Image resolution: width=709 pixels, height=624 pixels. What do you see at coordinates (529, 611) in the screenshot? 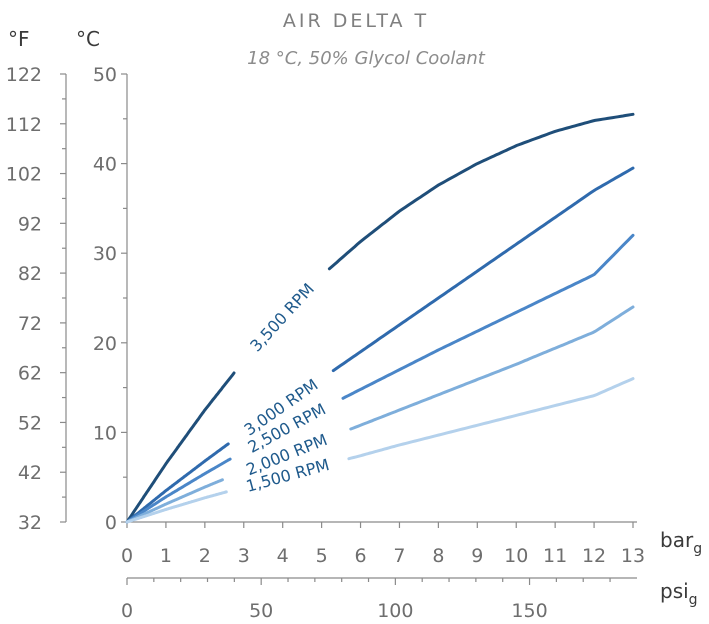
I see `psi-axis-tick-label: 150` at bounding box center [529, 611].